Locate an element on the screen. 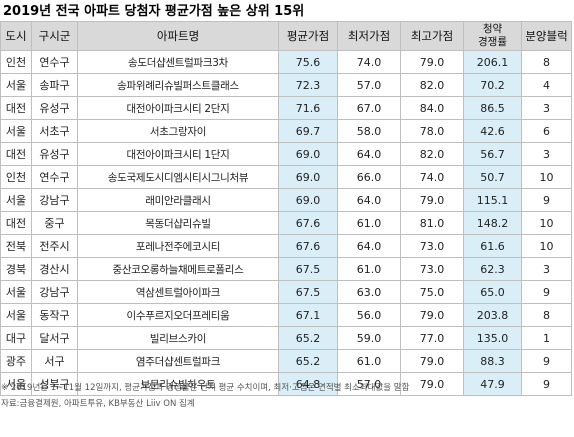  cell-max-score: 82.0 is located at coordinates (432, 85).